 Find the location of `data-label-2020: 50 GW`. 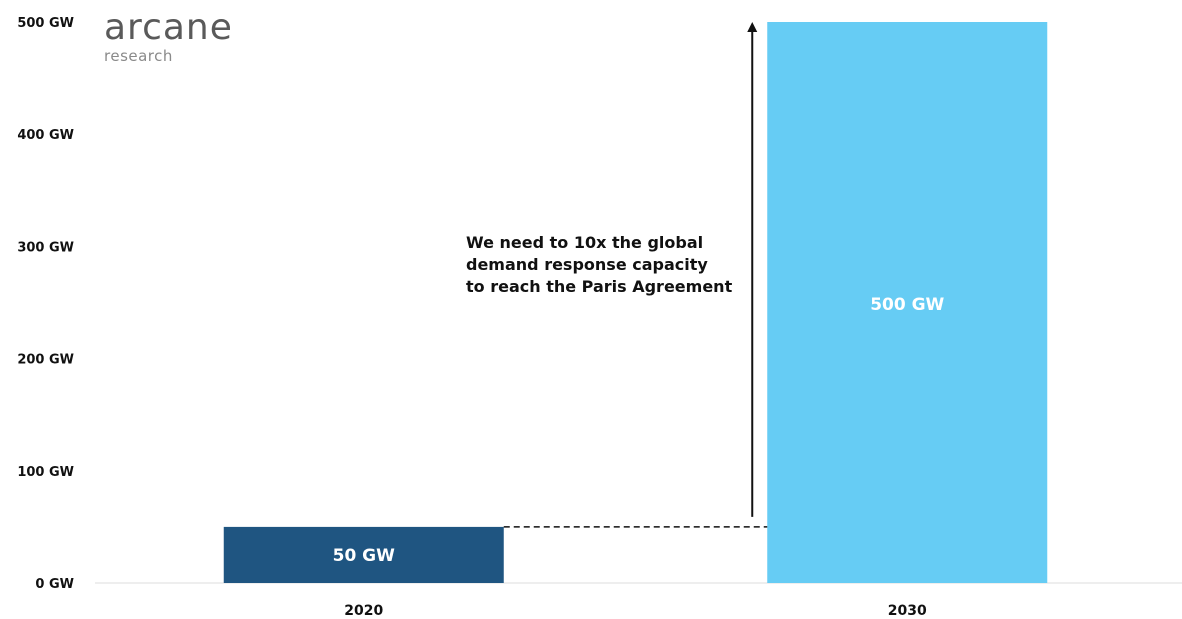

data-label-2020: 50 GW is located at coordinates (364, 556).